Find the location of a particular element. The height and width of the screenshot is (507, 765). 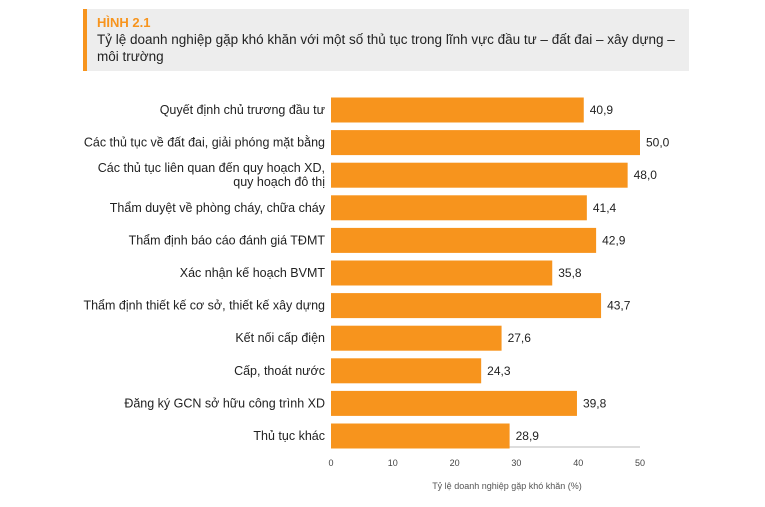

value-label: 43,7 is located at coordinates (619, 306).